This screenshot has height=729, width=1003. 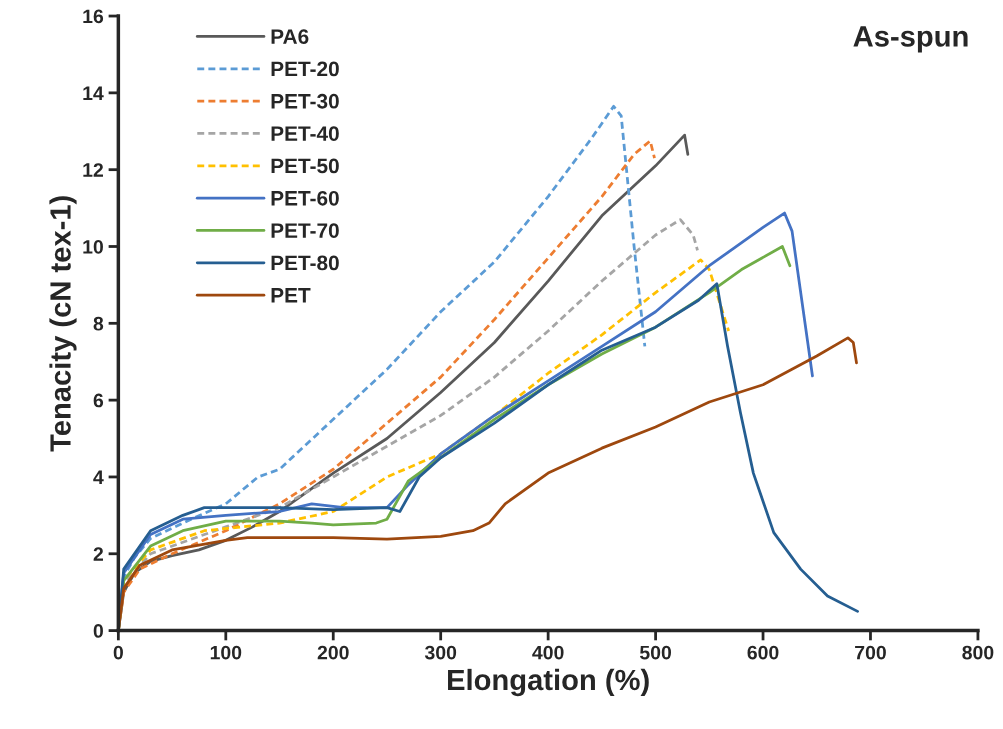 What do you see at coordinates (548, 682) in the screenshot?
I see `x-axis-title: Elongation (%)` at bounding box center [548, 682].